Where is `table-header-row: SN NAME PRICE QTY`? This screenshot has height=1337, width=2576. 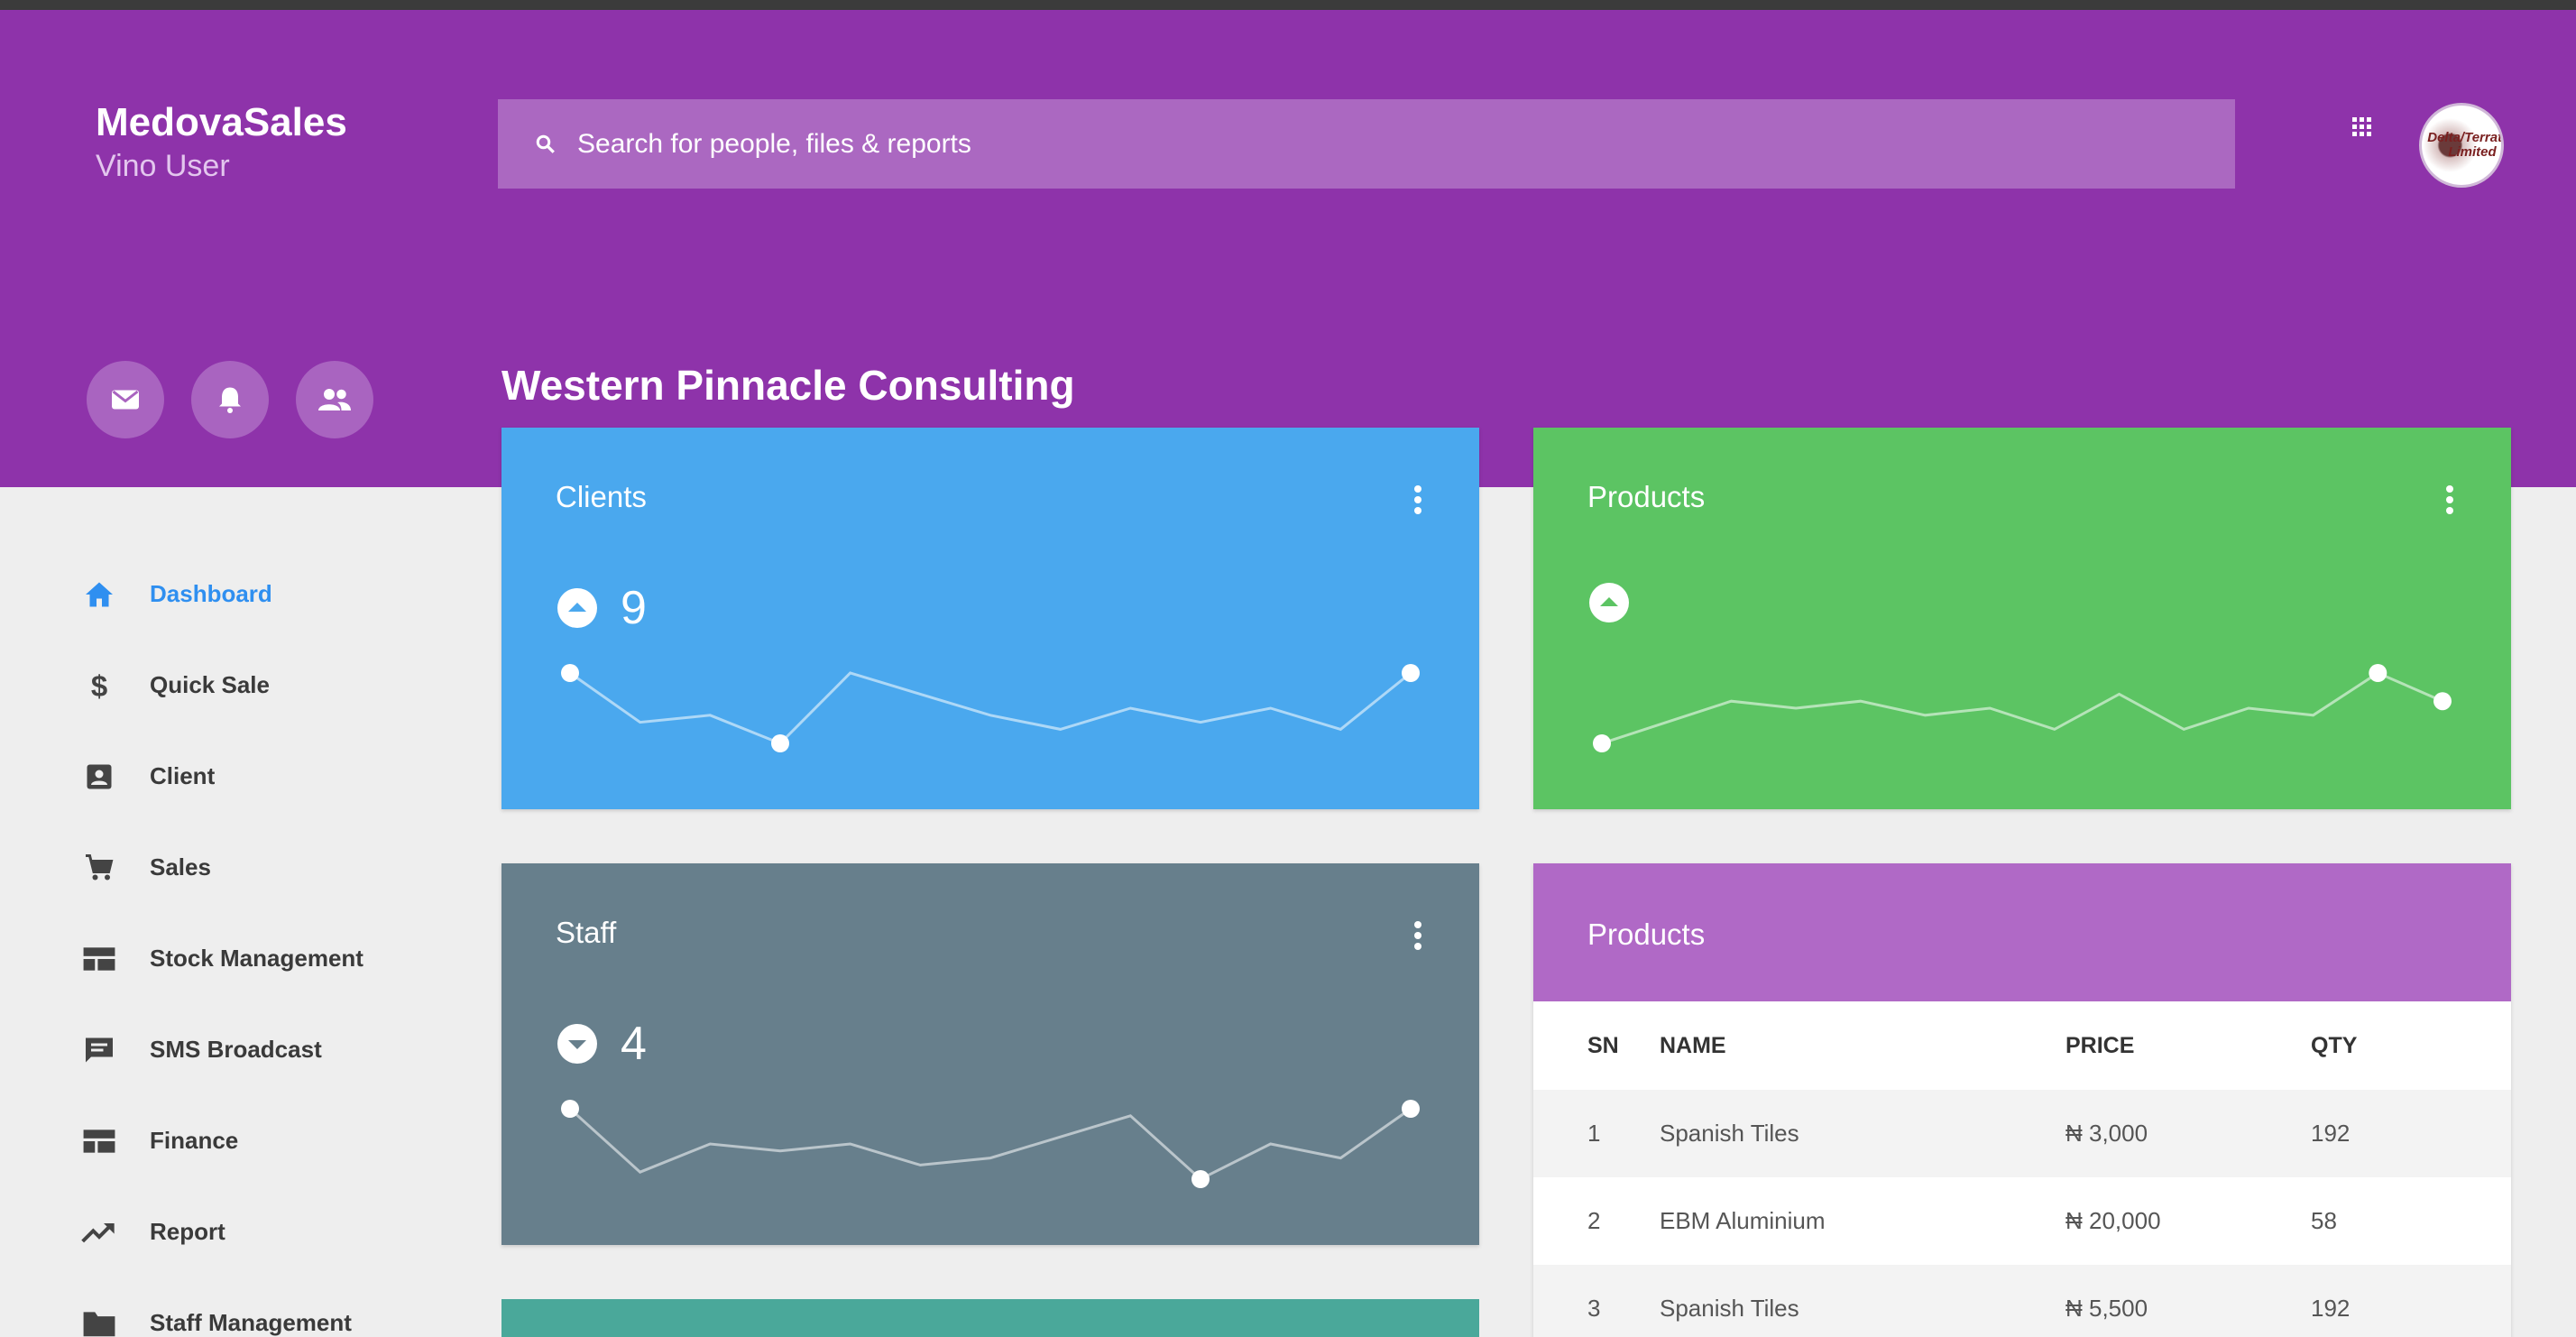
table-header-row: SN NAME PRICE QTY is located at coordinates (2022, 1046).